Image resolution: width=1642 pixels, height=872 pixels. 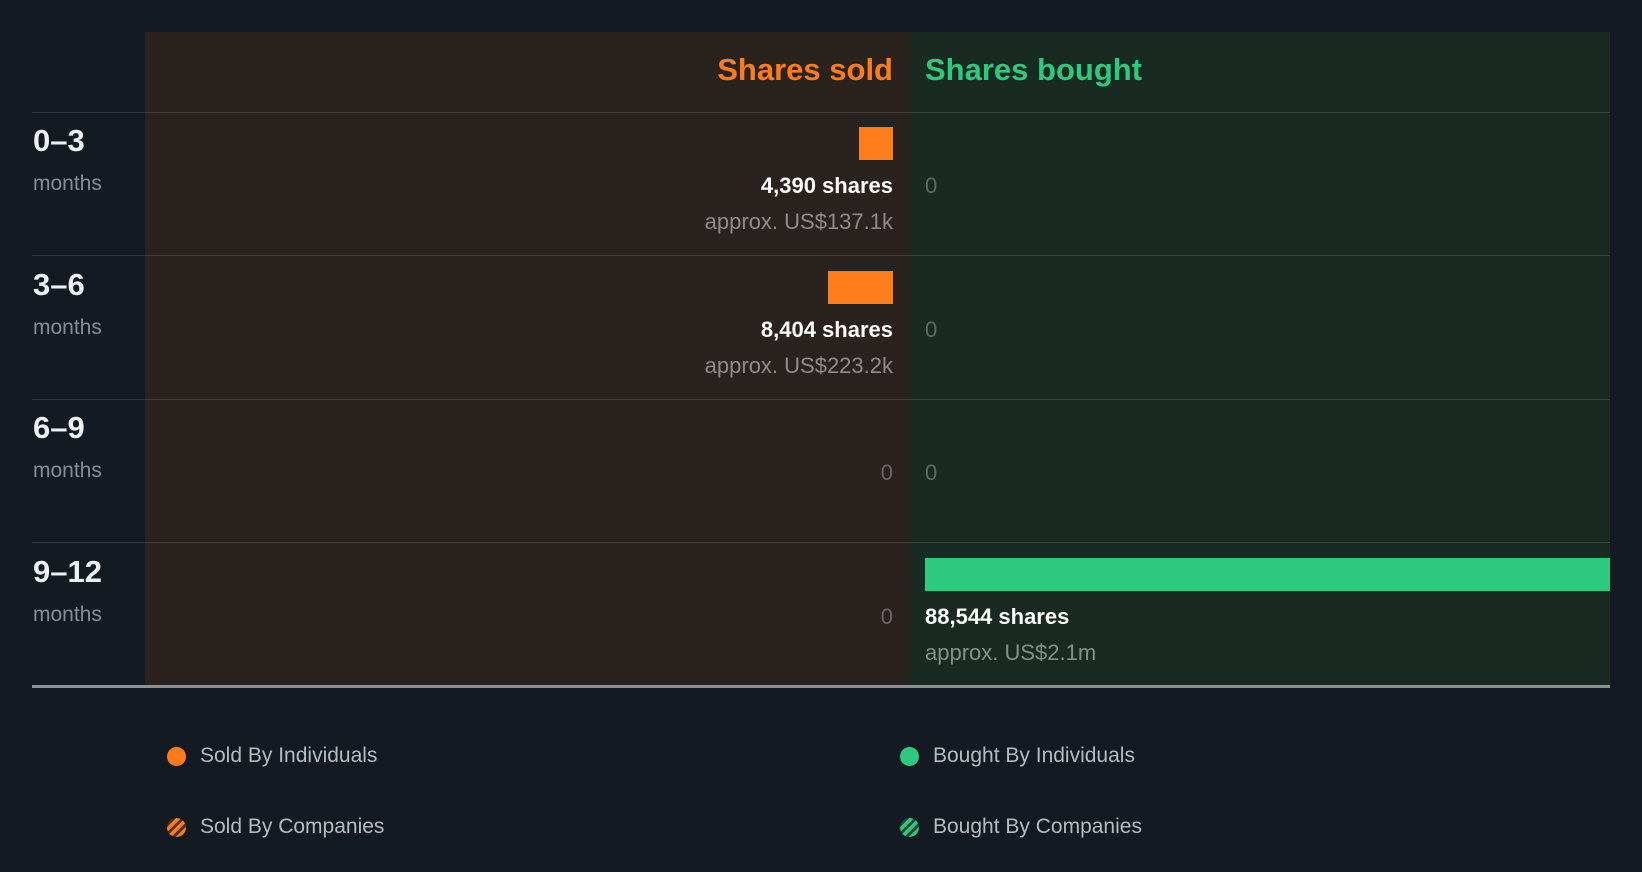 What do you see at coordinates (1267, 327) in the screenshot?
I see `bought-cell-3-6: 0` at bounding box center [1267, 327].